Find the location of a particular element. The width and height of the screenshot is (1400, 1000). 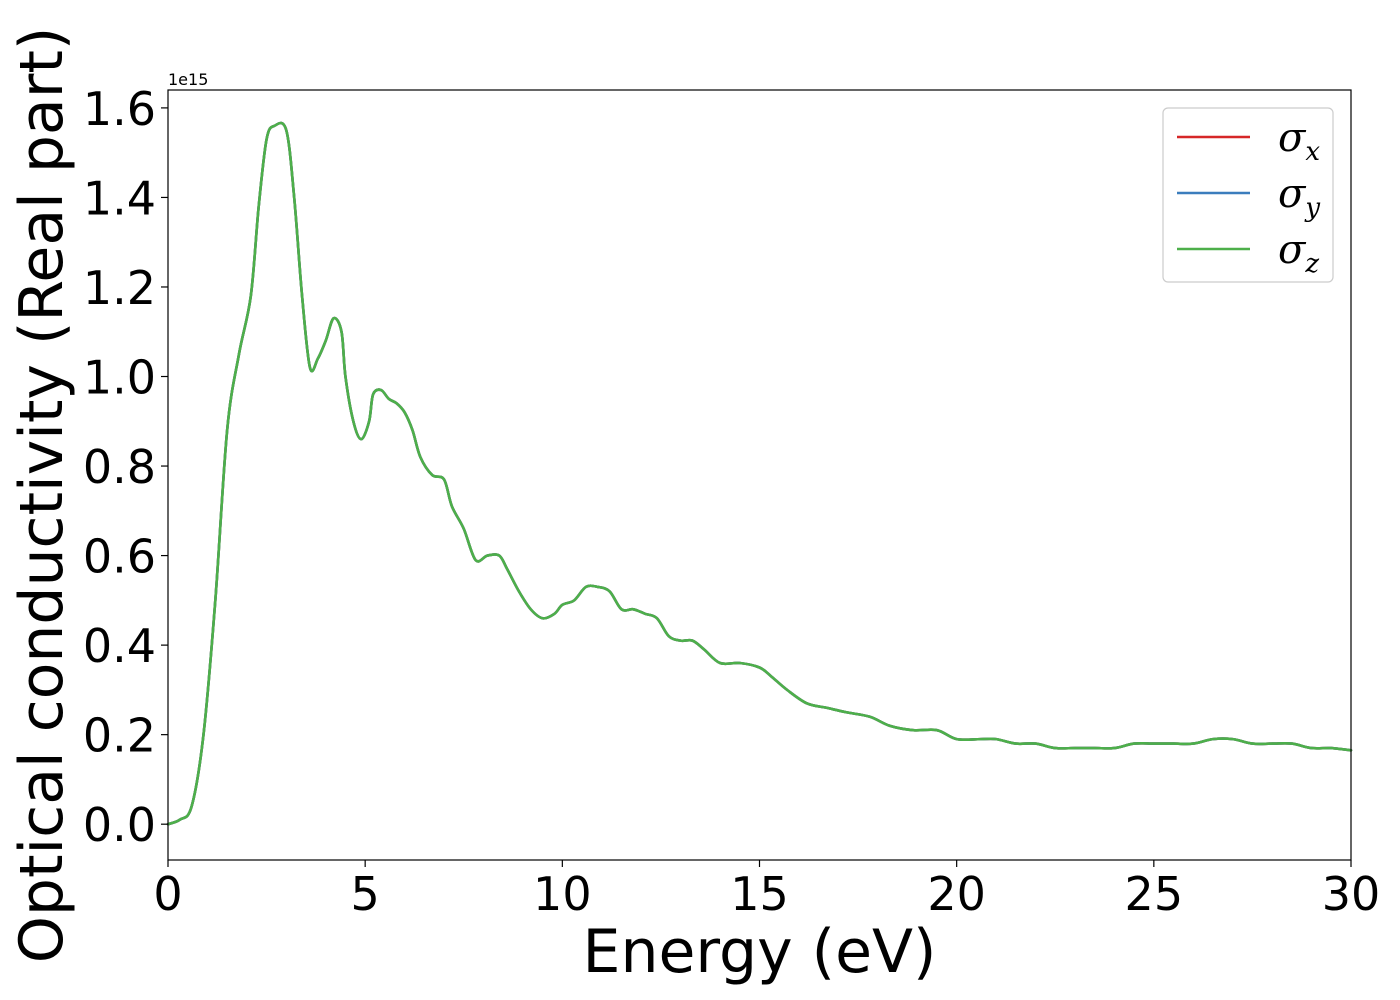

y-tick-label: 1.4 is located at coordinates (119, 198).